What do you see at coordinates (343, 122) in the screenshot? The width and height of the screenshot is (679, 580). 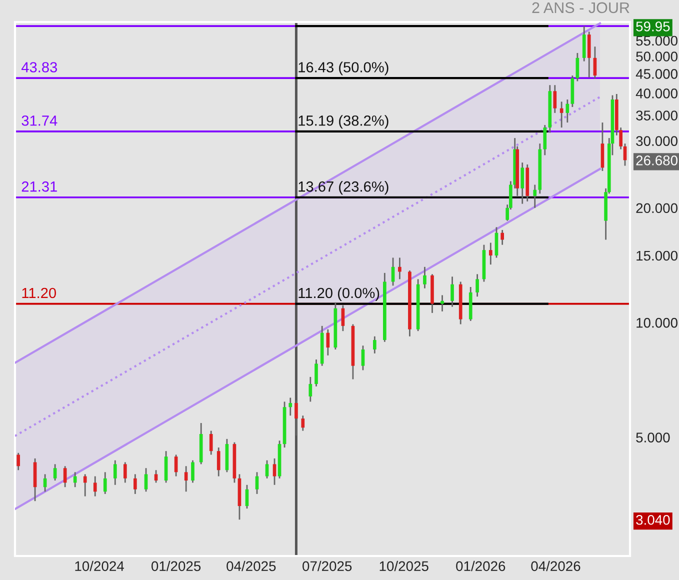 I see `annotation: 15.19 (38.2%)` at bounding box center [343, 122].